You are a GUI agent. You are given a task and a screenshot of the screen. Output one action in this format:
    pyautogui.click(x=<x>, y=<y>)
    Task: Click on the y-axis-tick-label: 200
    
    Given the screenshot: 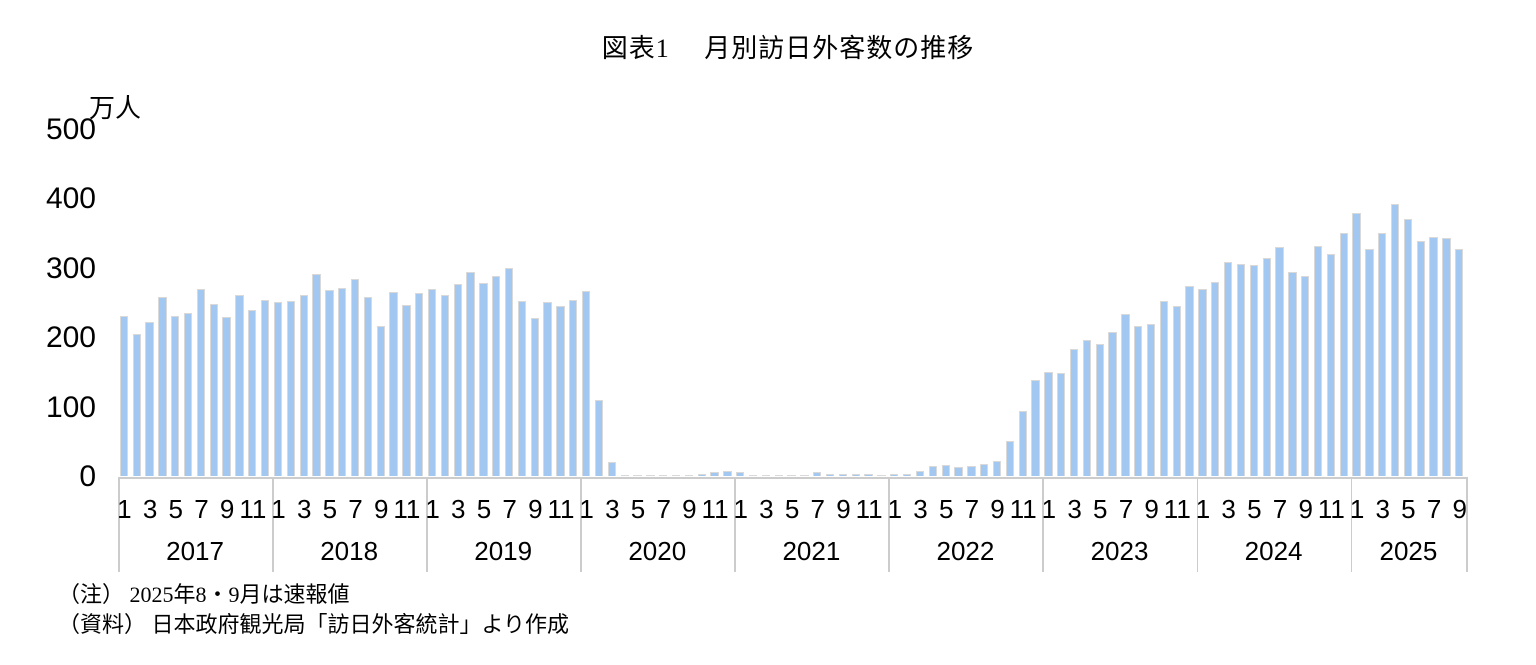 What is the action you would take?
    pyautogui.click(x=70, y=338)
    